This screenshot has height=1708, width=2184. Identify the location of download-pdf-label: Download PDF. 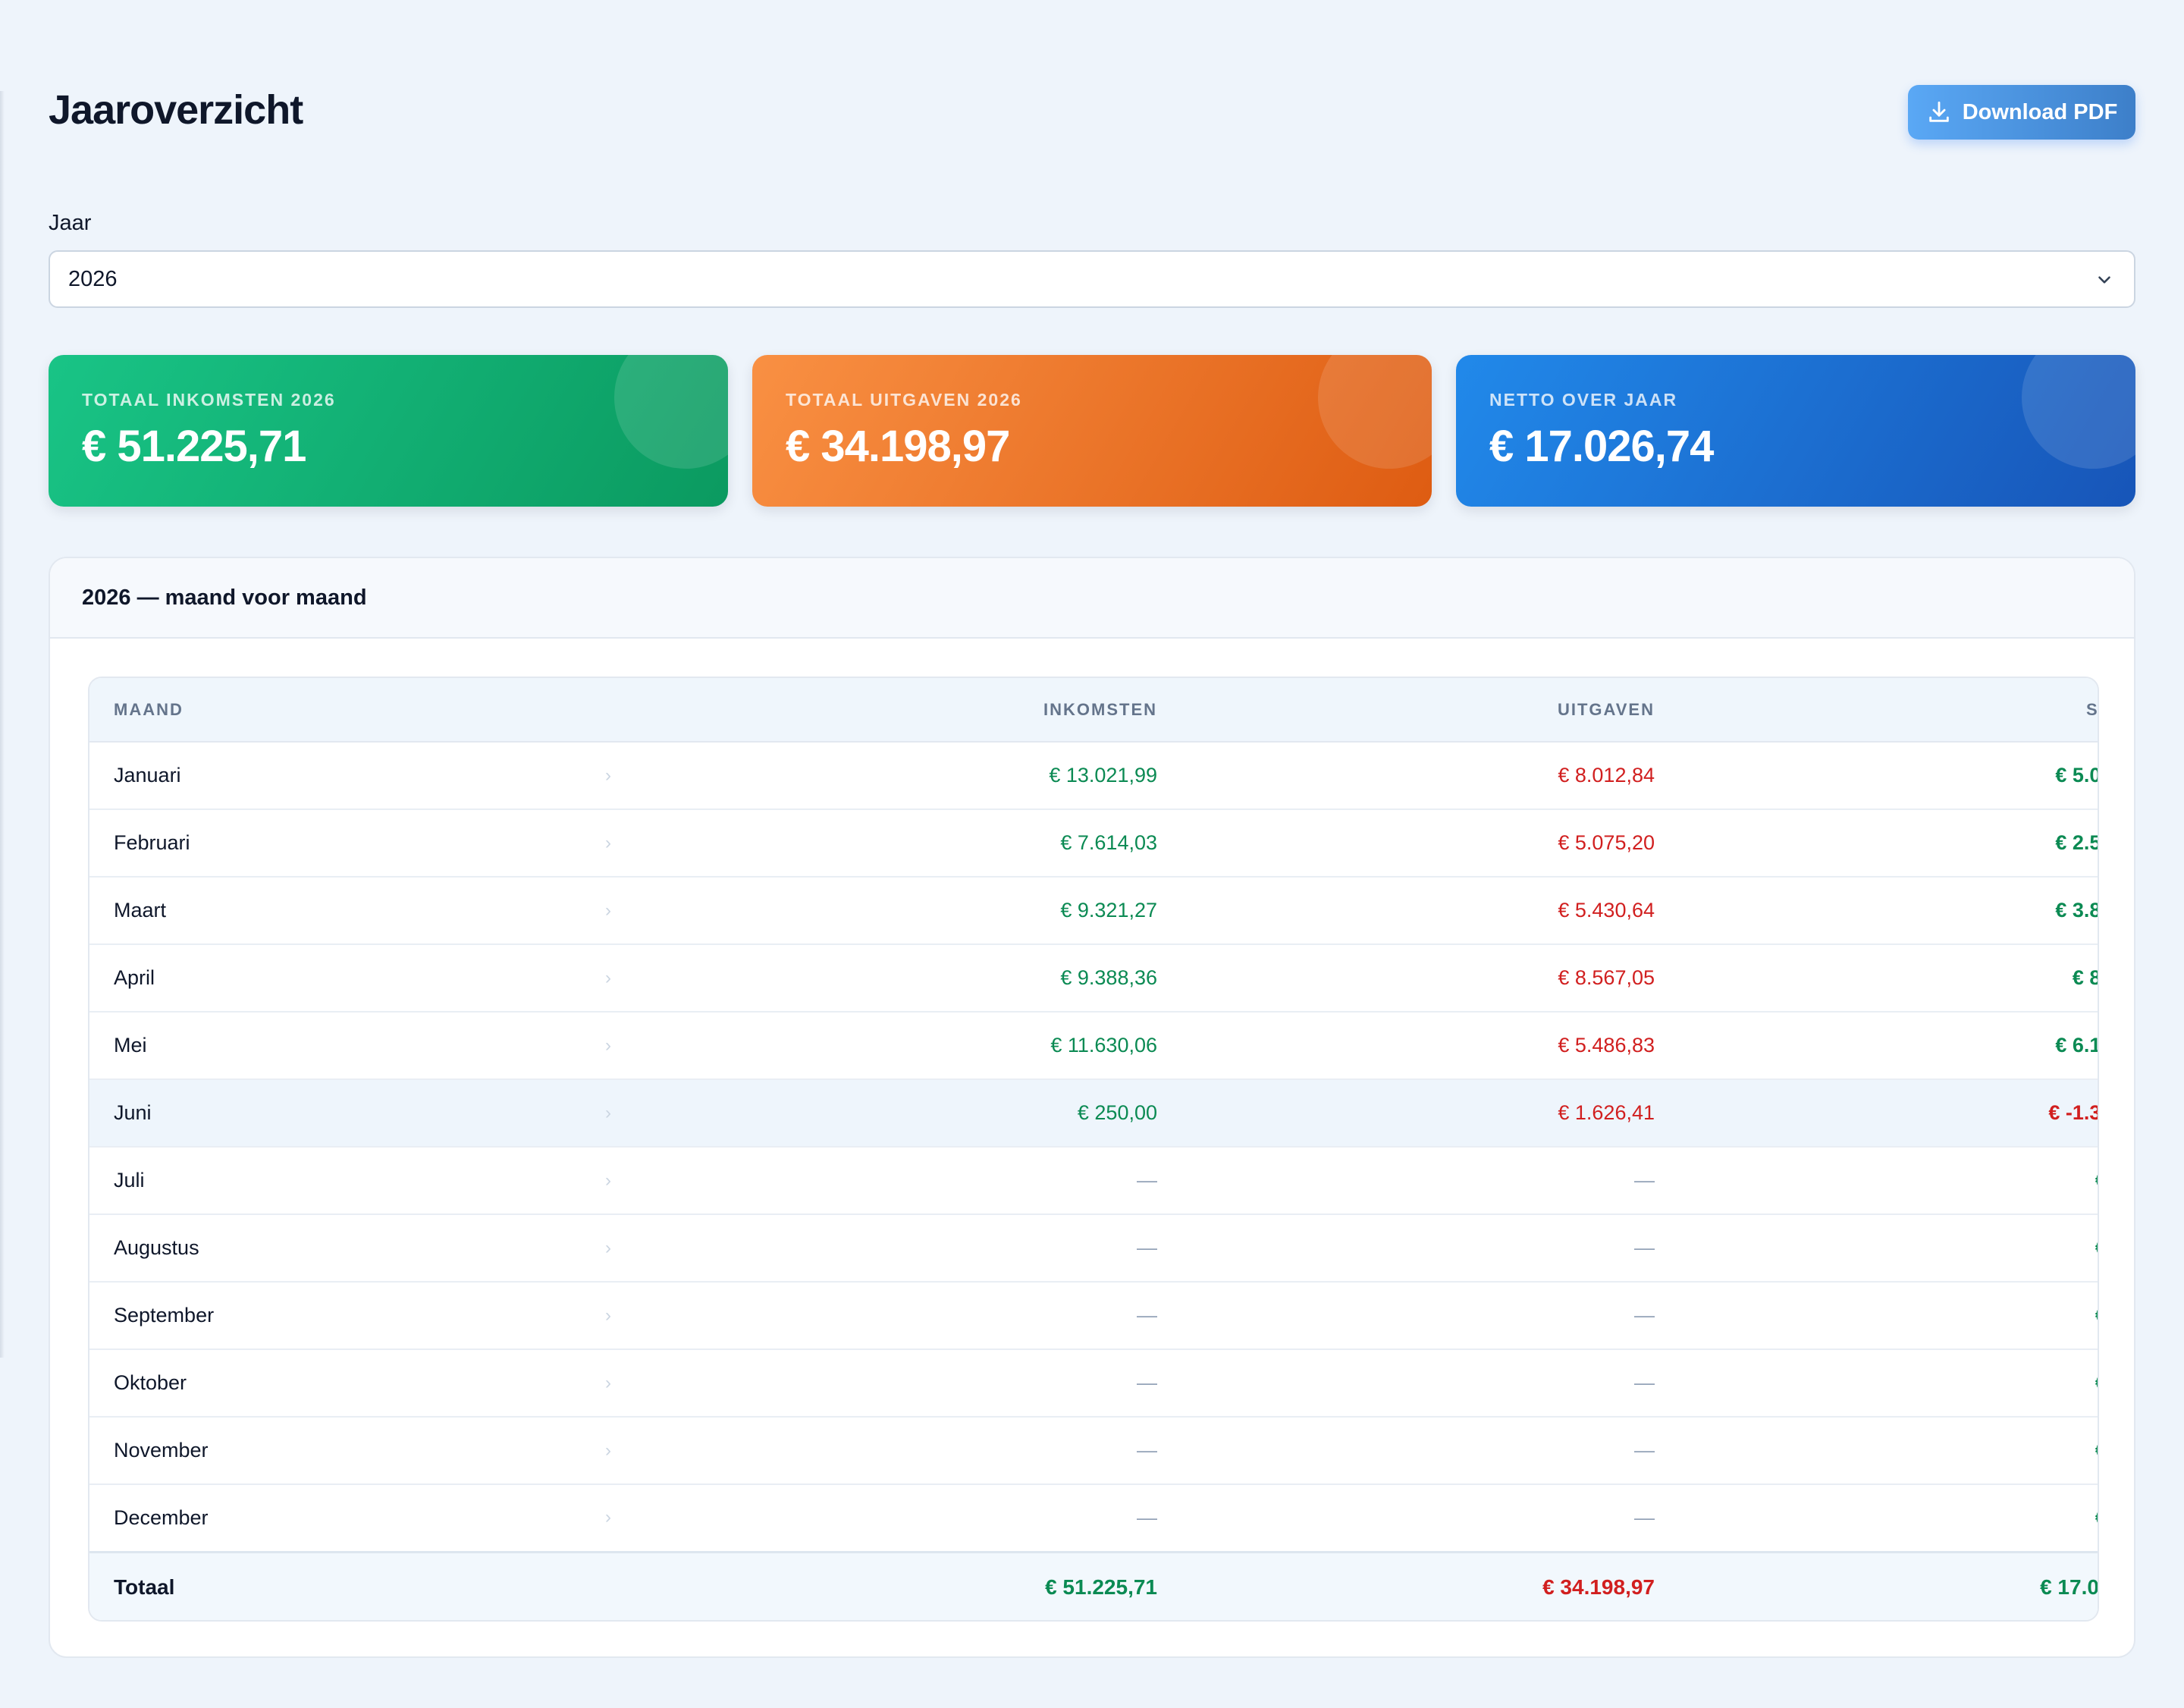
(2040, 111).